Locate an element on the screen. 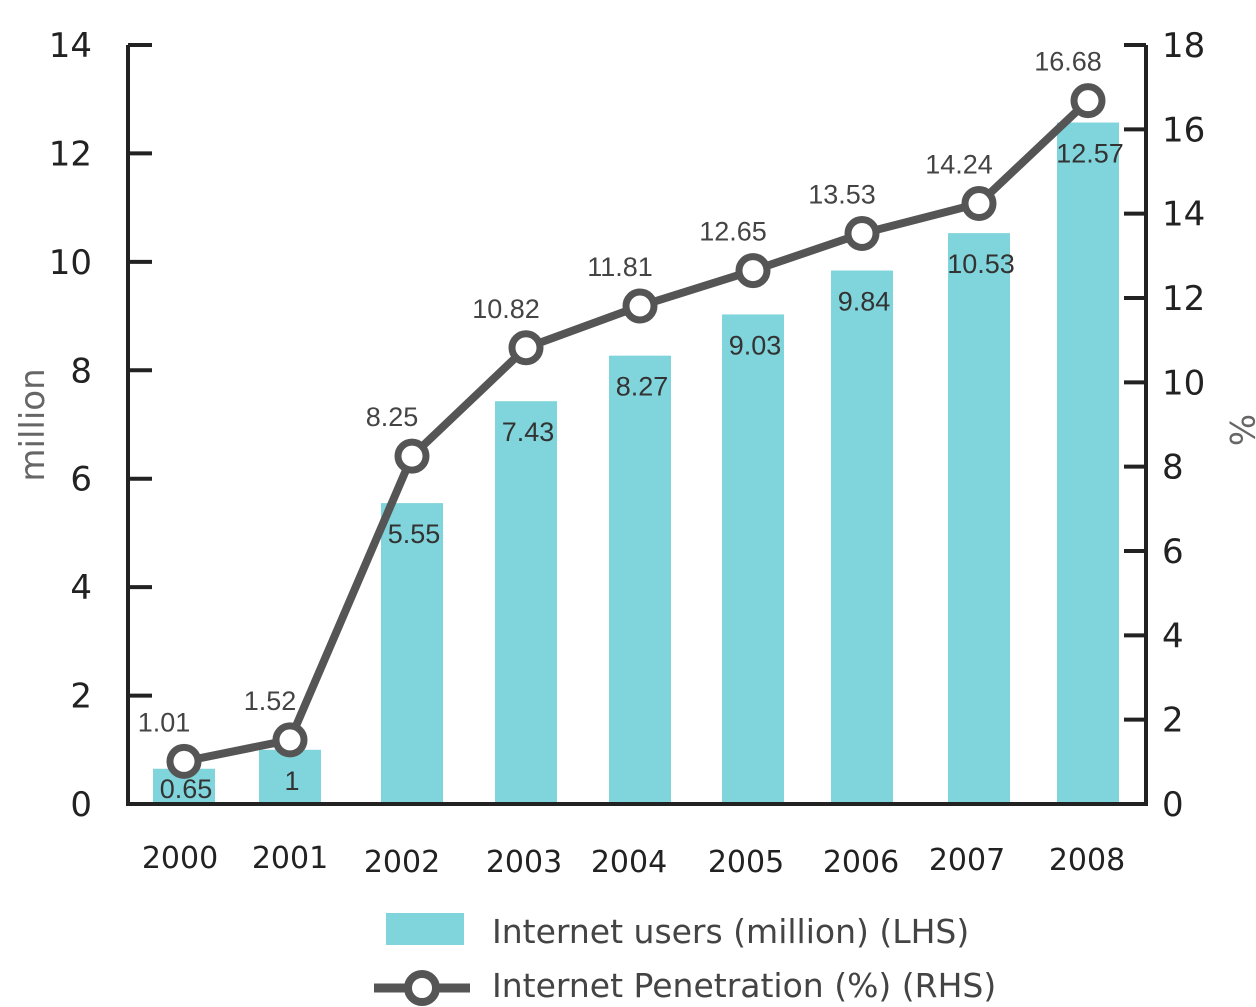 The width and height of the screenshot is (1256, 1007). bar-2006 is located at coordinates (862, 537).